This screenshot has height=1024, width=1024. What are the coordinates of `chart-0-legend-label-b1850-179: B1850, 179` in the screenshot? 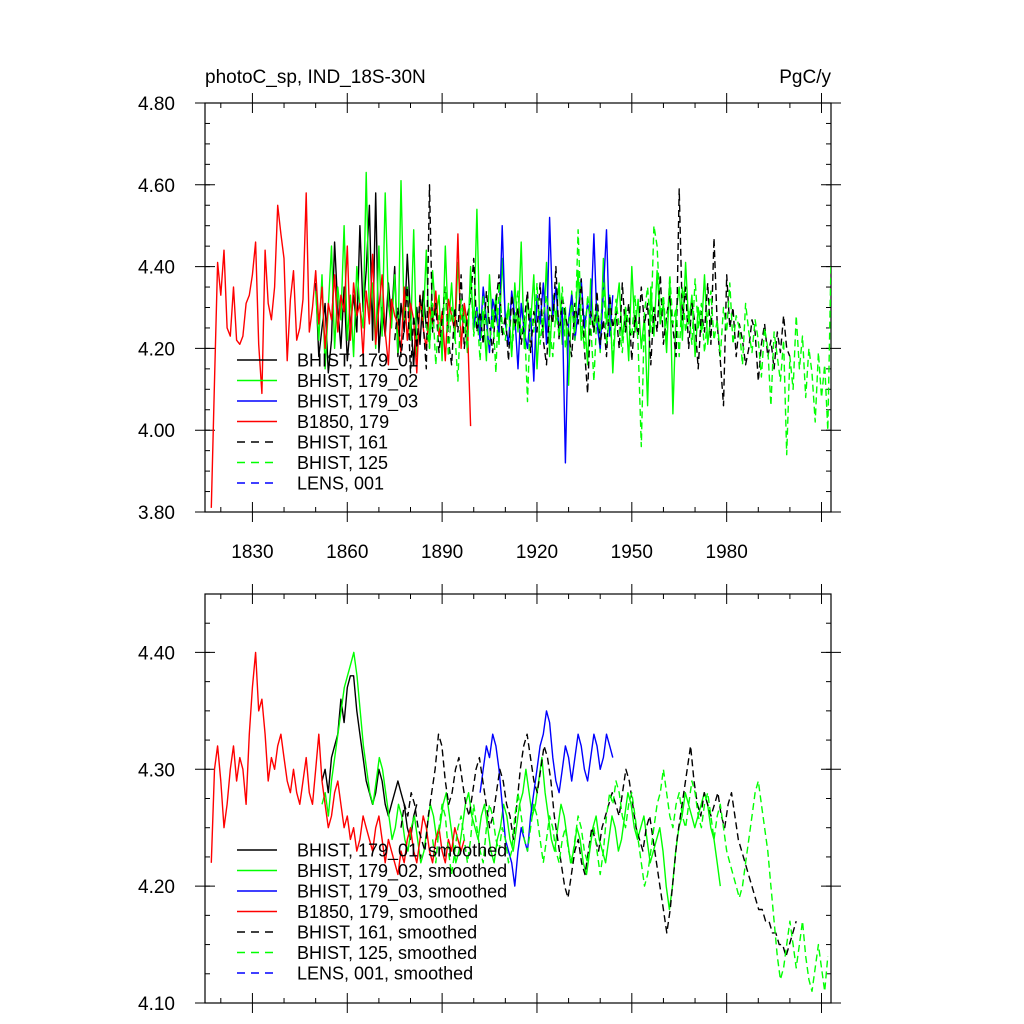 It's located at (343, 422).